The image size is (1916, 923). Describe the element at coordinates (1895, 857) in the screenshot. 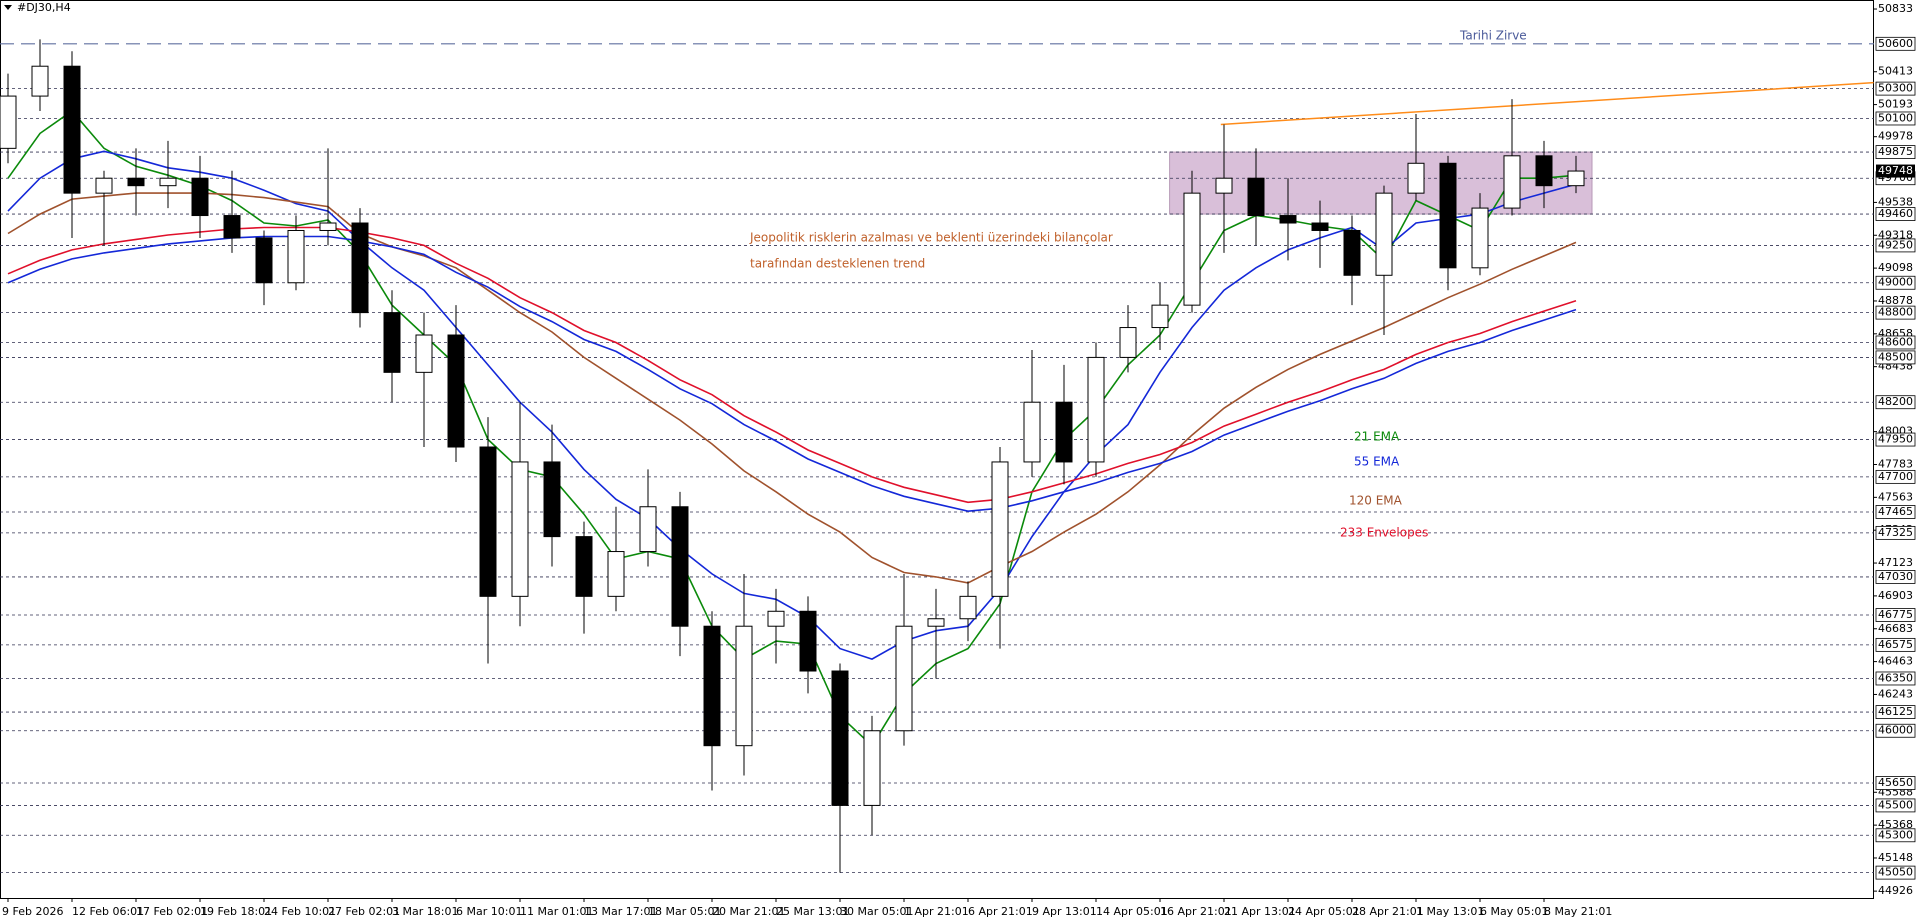

I see `y-tick-label: 45148` at that location.